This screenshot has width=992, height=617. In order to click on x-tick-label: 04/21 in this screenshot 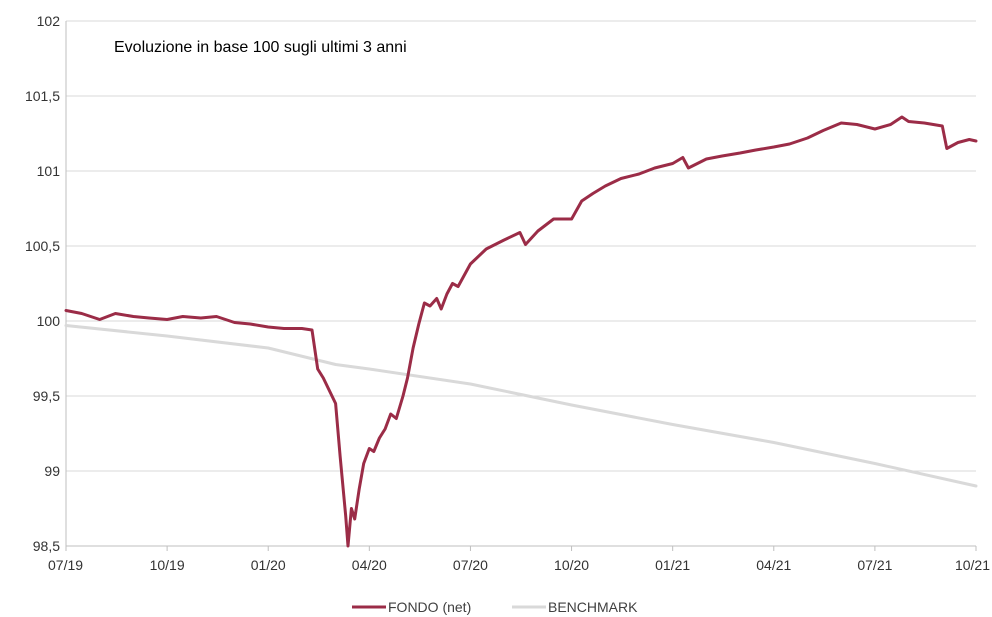, I will do `click(773, 565)`.